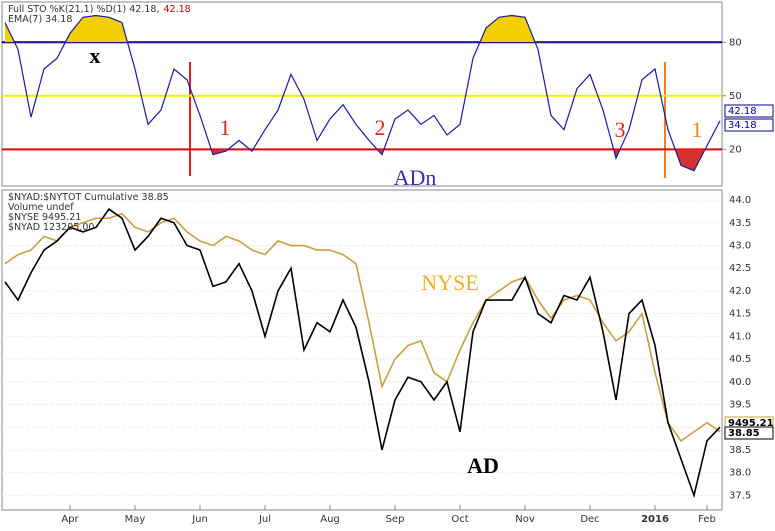 The height and width of the screenshot is (531, 775). Describe the element at coordinates (740, 450) in the screenshot. I see `y-tick-label: 38.5` at that location.